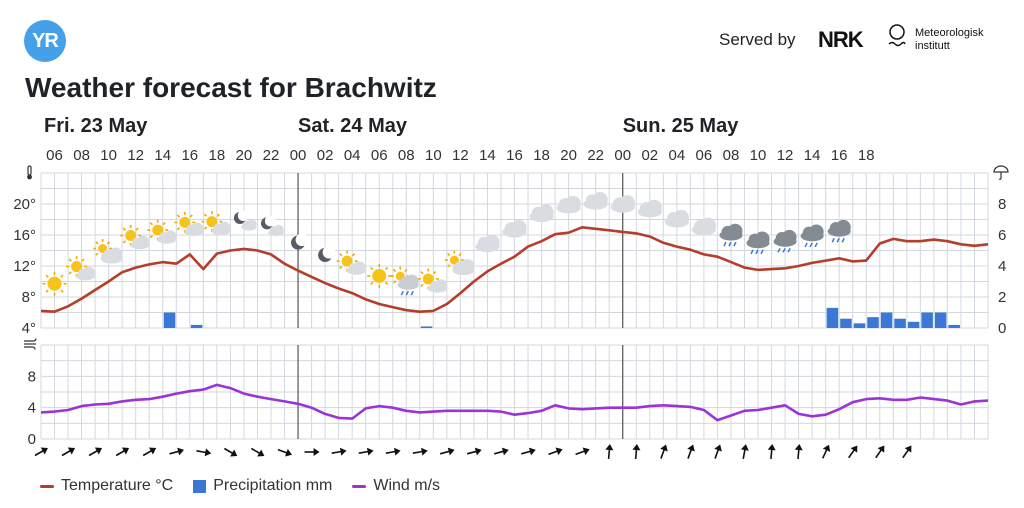  What do you see at coordinates (353, 126) in the screenshot?
I see `day-label: Sat. 24 May` at bounding box center [353, 126].